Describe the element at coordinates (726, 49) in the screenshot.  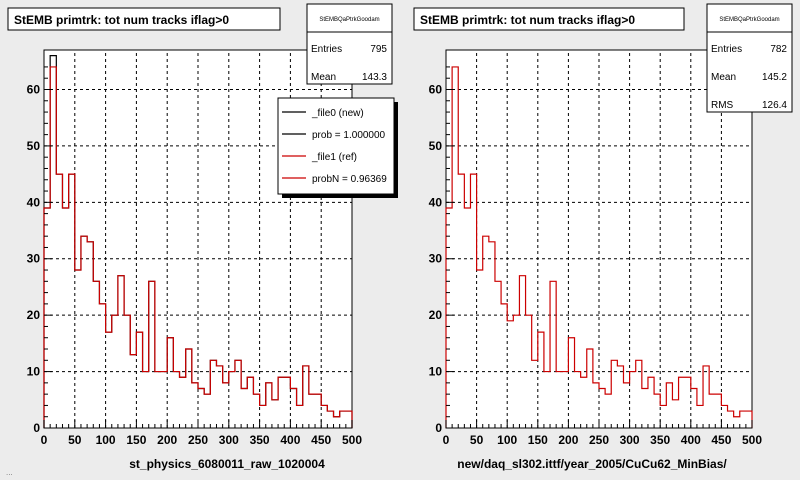
I see `right-stats-label: Entries` at that location.